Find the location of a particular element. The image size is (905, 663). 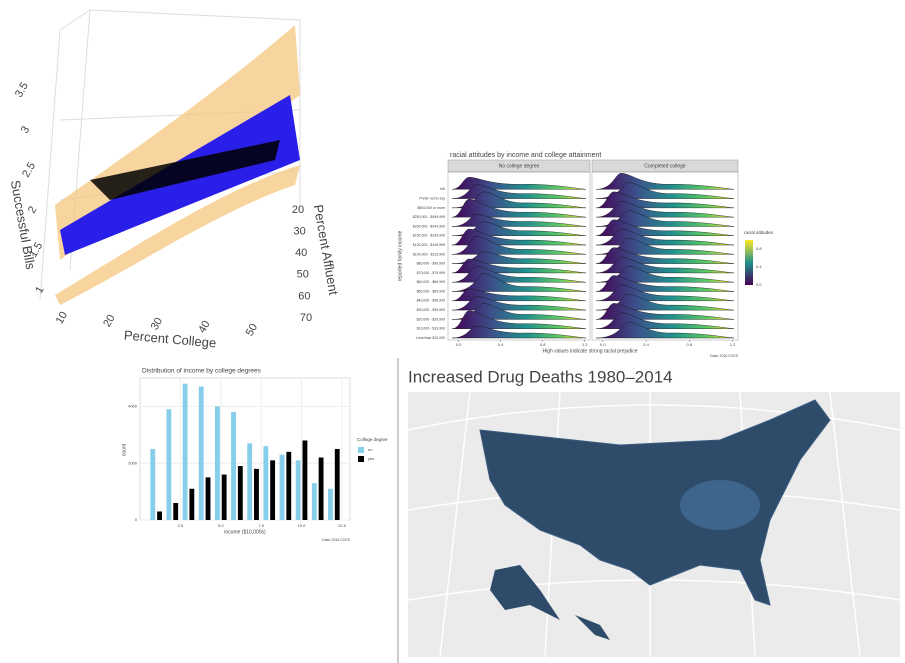

tick-label: 50 is located at coordinates (303, 275).